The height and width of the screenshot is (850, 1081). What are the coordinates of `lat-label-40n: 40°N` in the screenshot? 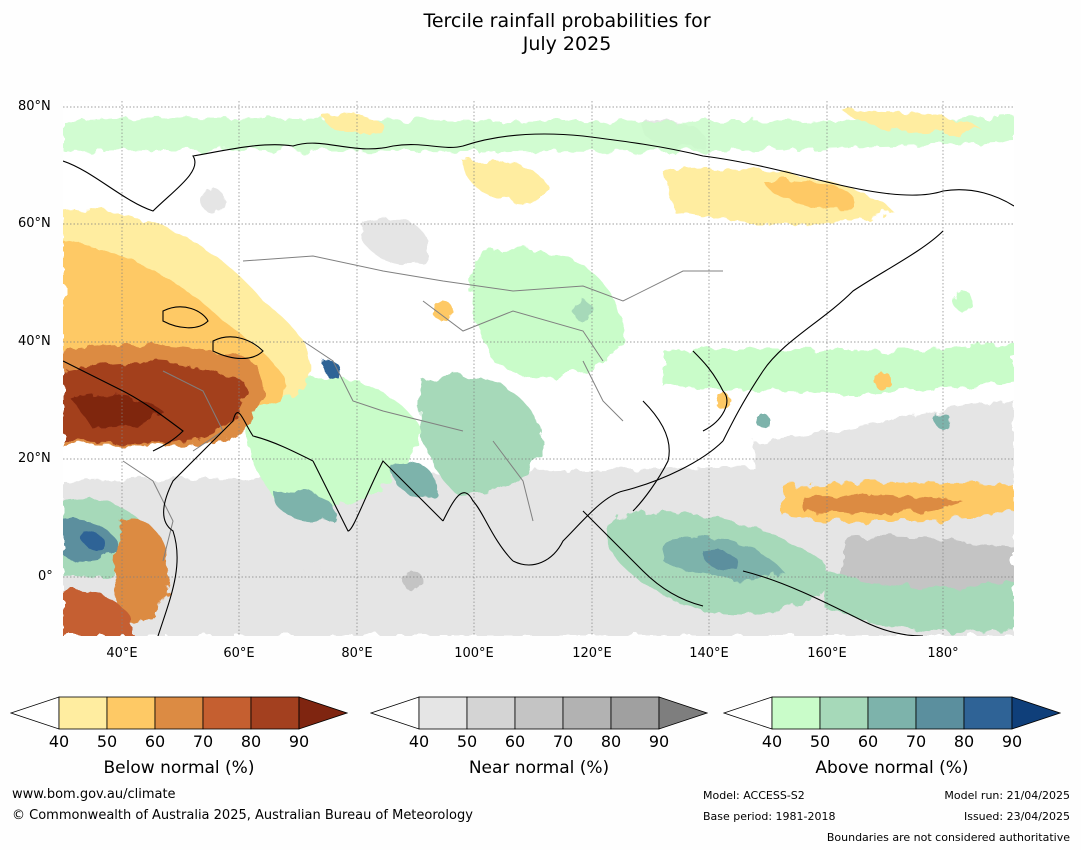 It's located at (34, 341).